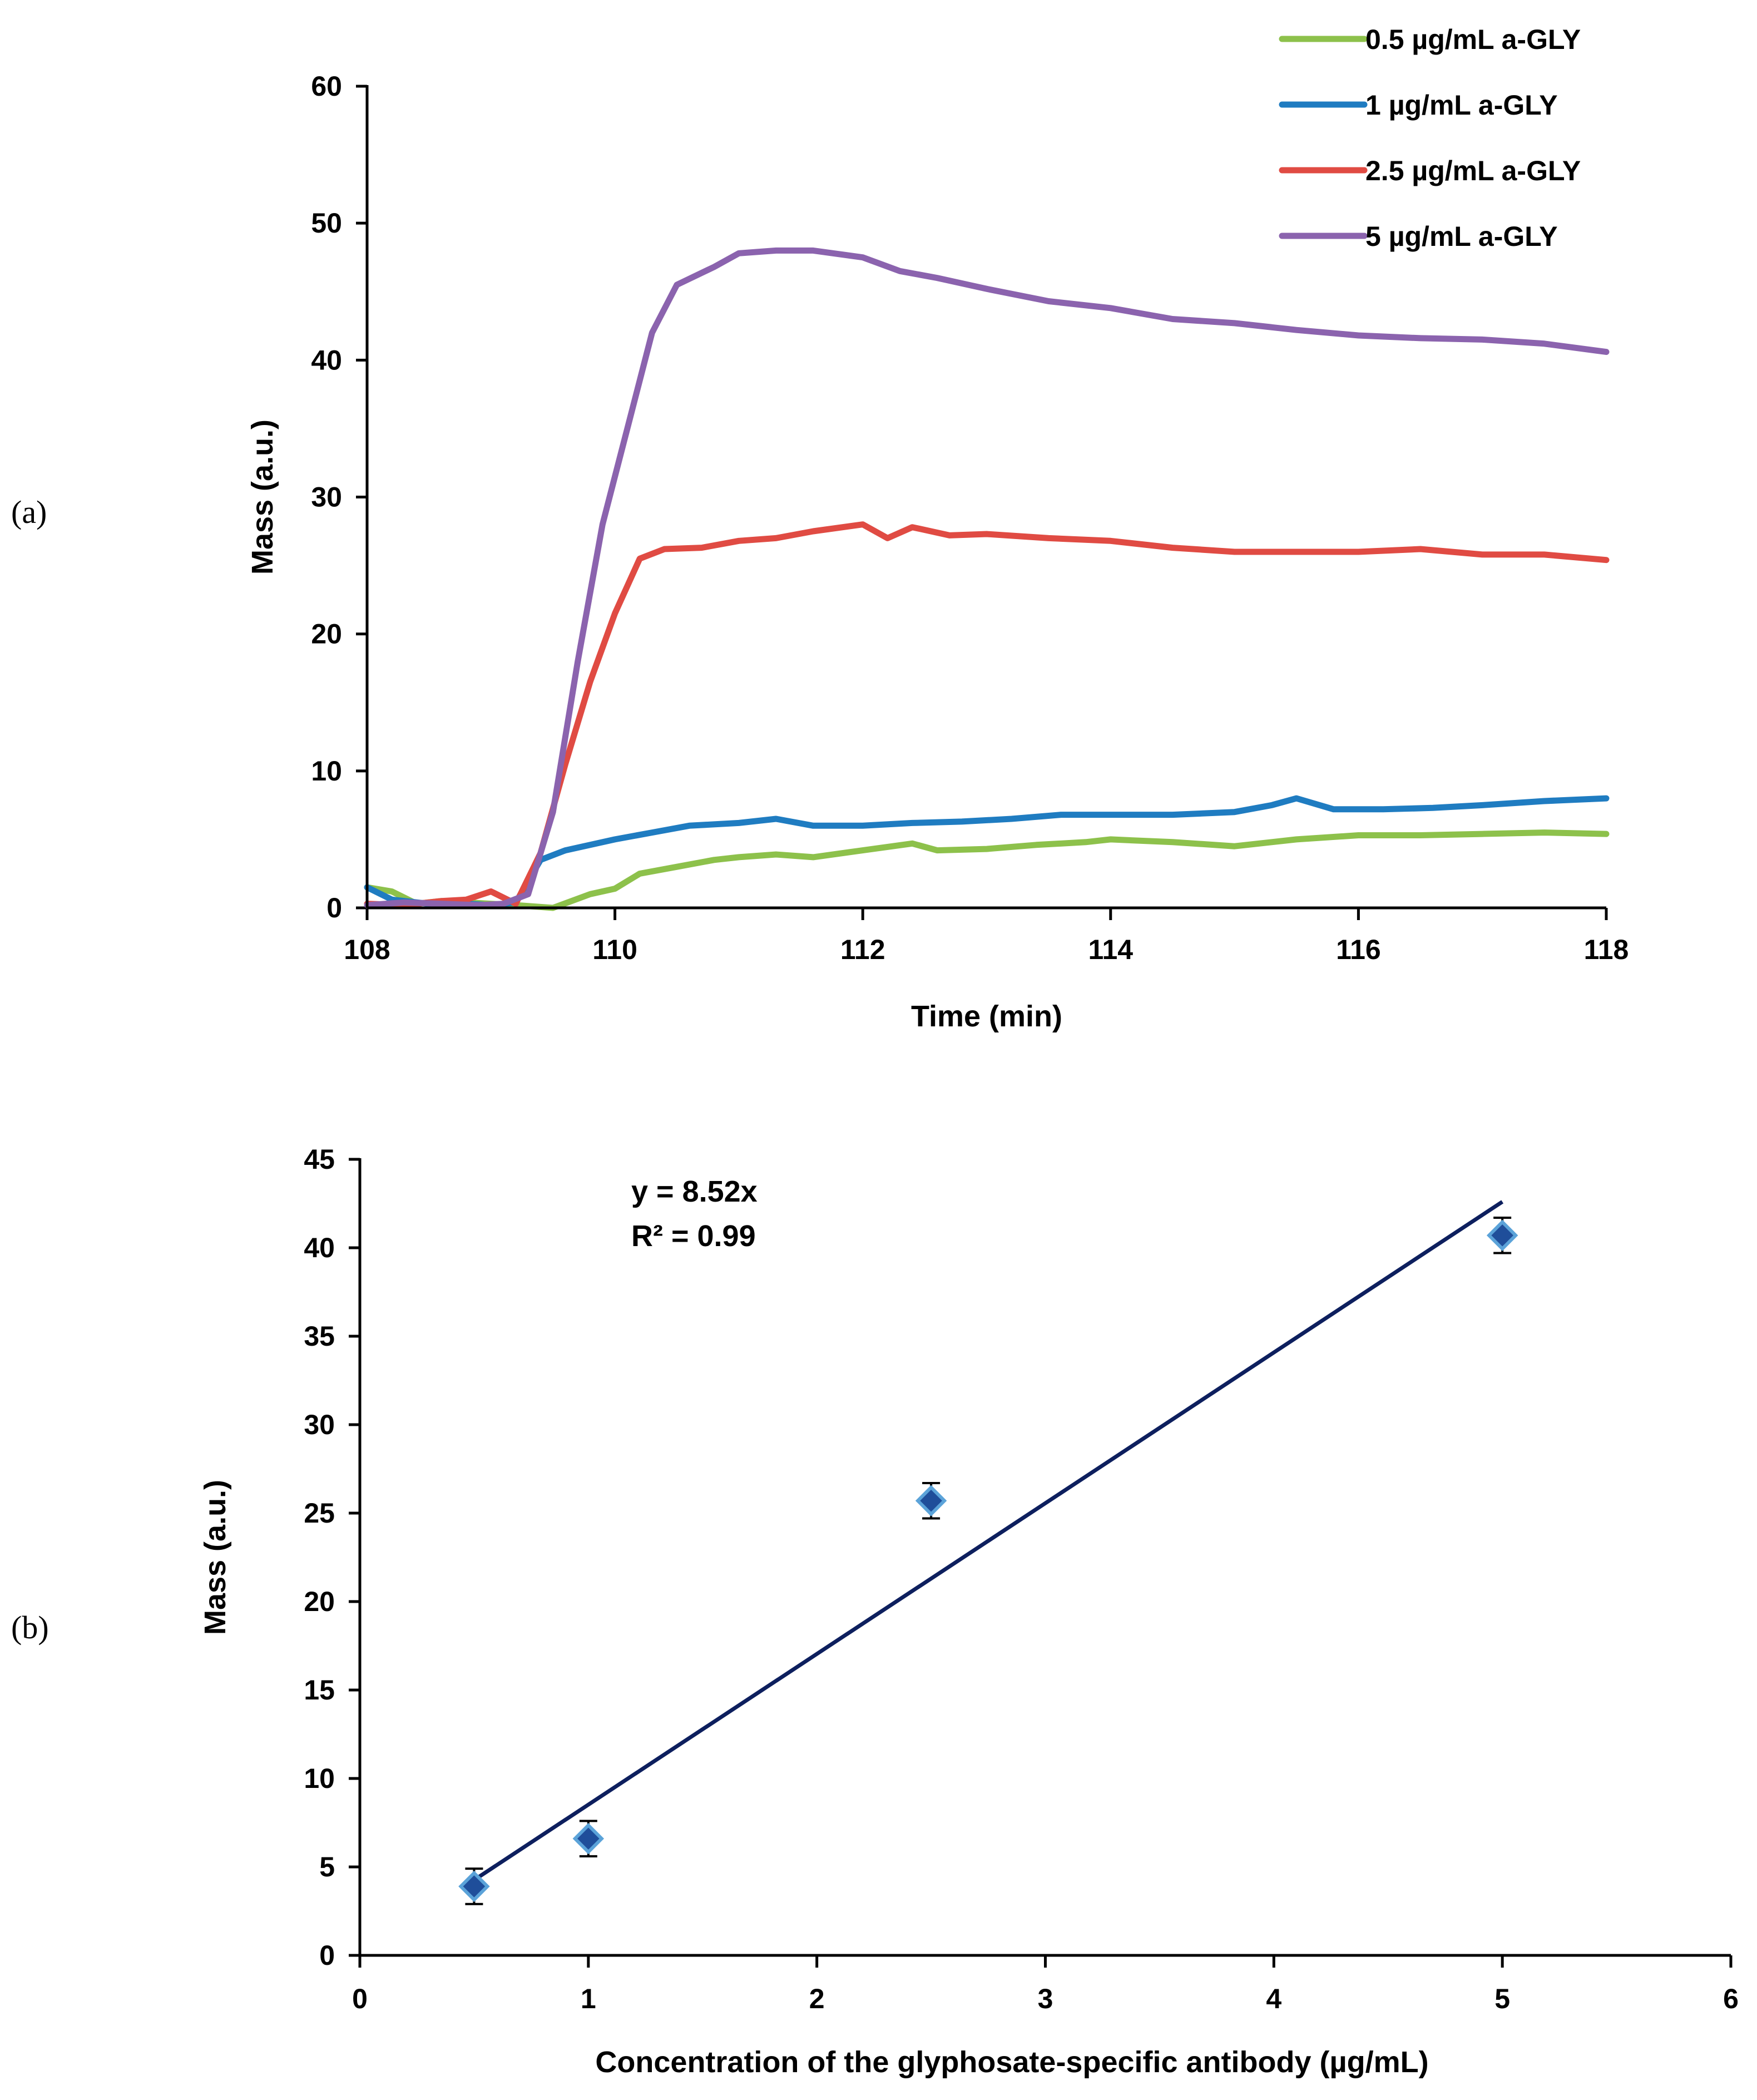  I want to click on y-tick-label: 5, so click(327, 1866).